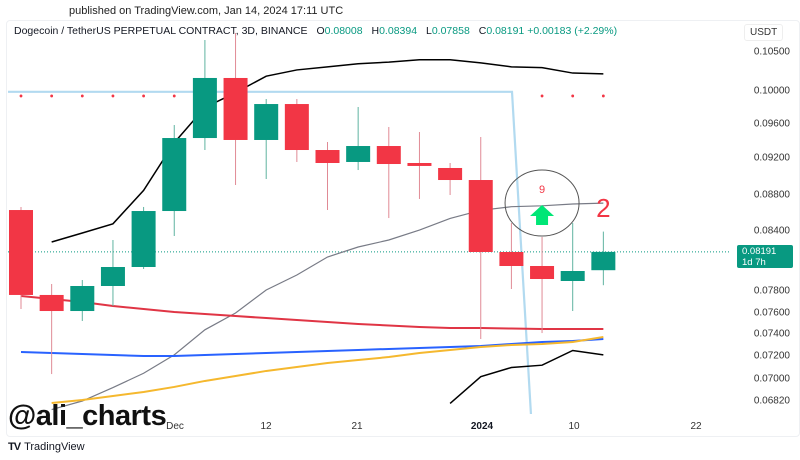 The width and height of the screenshot is (800, 460). What do you see at coordinates (343, 31) in the screenshot?
I see `open-value: 0.08008` at bounding box center [343, 31].